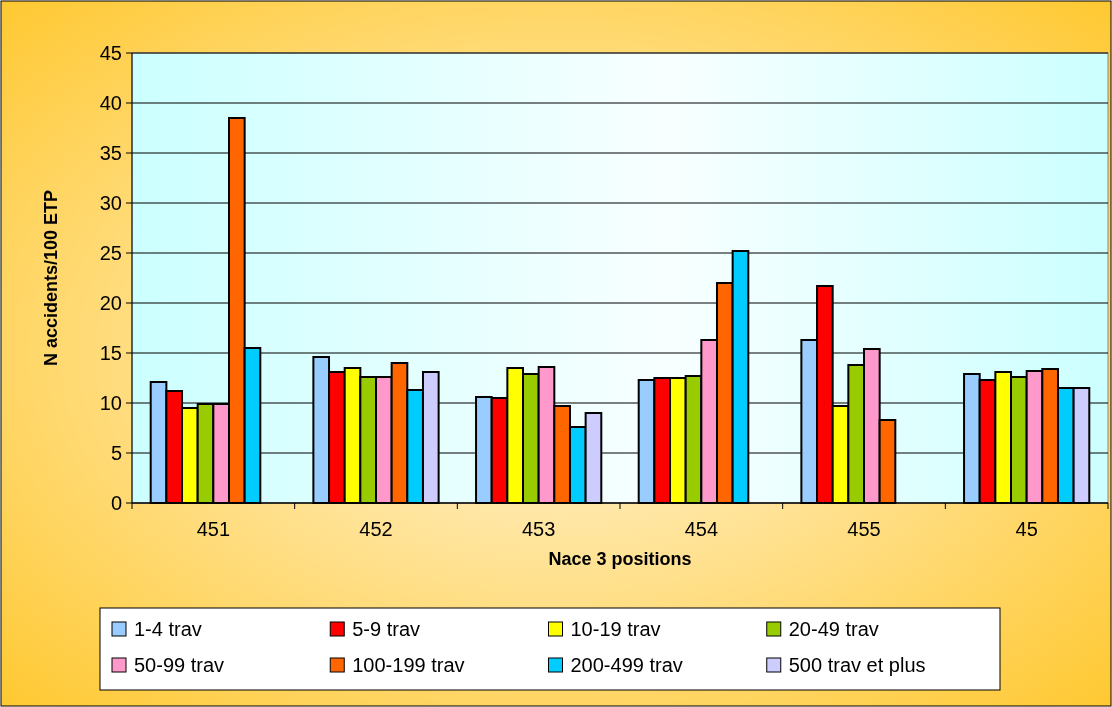 The width and height of the screenshot is (1112, 707). What do you see at coordinates (538, 529) in the screenshot?
I see `x-tick-label: 453` at bounding box center [538, 529].